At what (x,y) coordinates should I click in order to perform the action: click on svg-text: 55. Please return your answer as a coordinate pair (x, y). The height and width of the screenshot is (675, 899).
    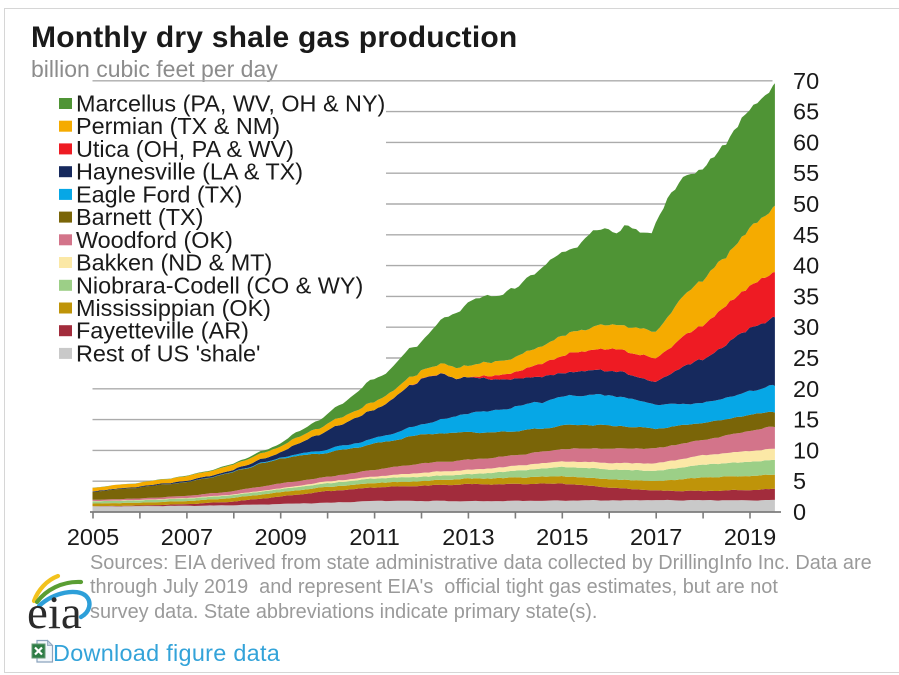
    Looking at the image, I should click on (806, 173).